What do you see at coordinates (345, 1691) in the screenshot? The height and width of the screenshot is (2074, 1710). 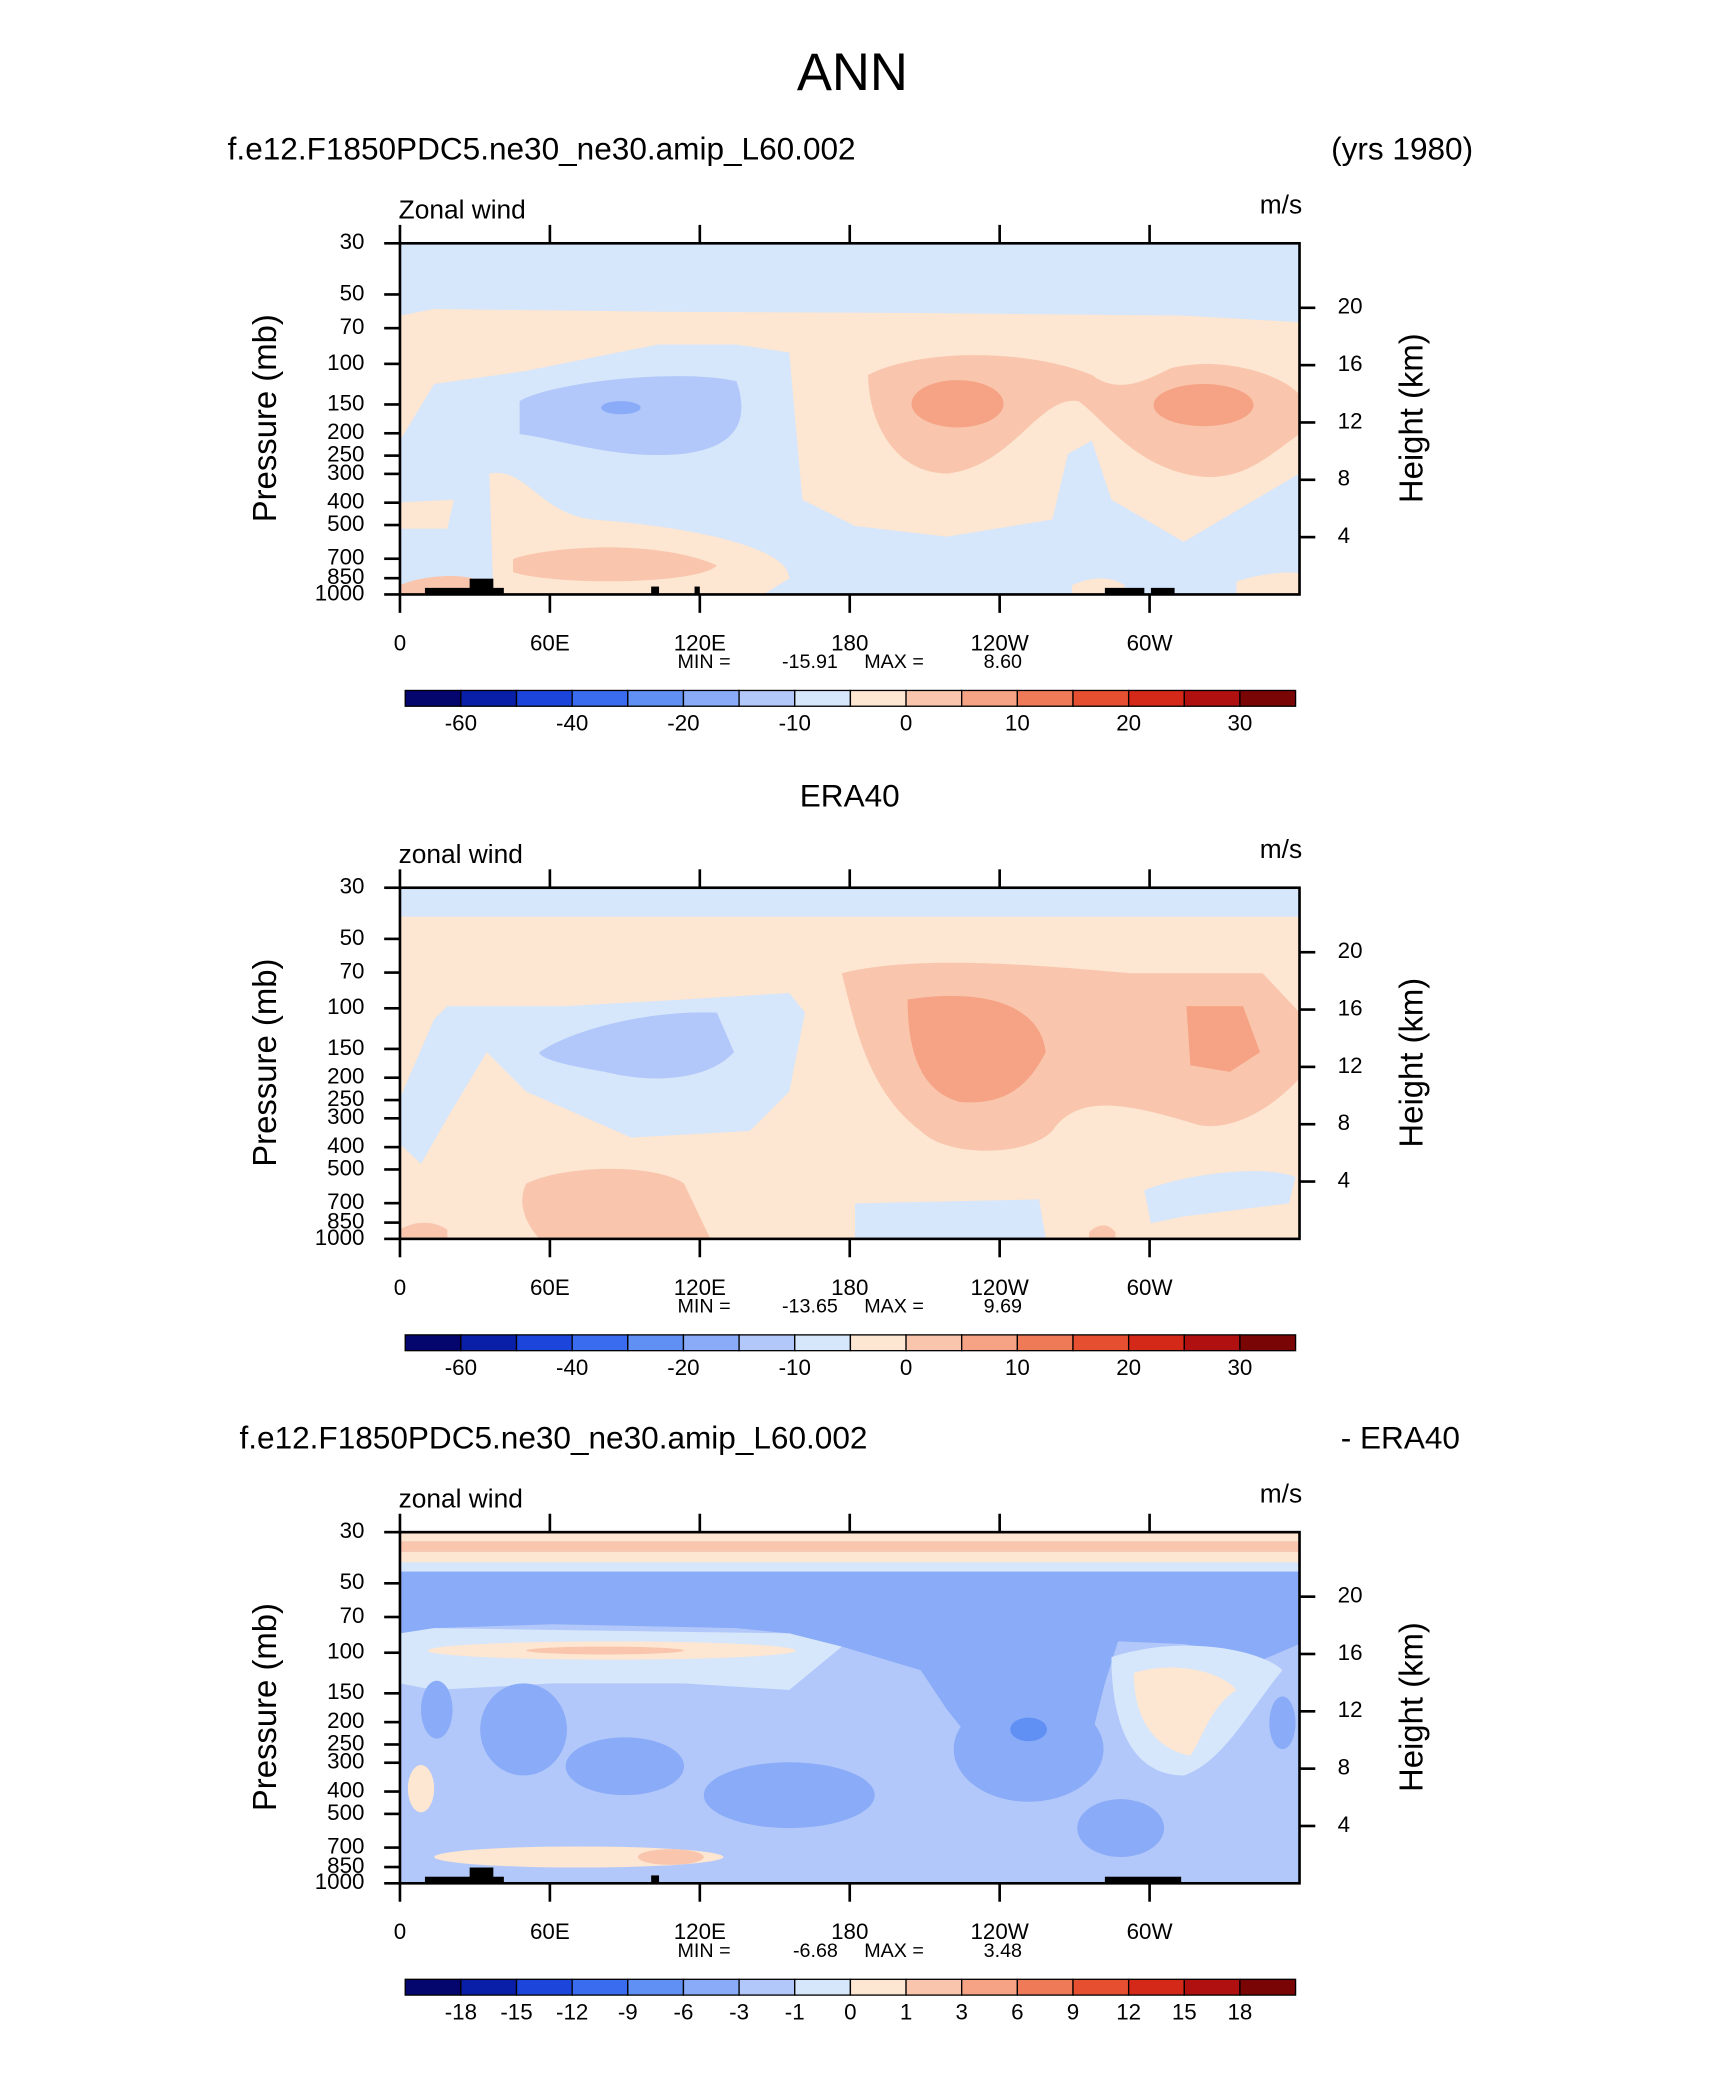 I see `y-tick-label: 150` at bounding box center [345, 1691].